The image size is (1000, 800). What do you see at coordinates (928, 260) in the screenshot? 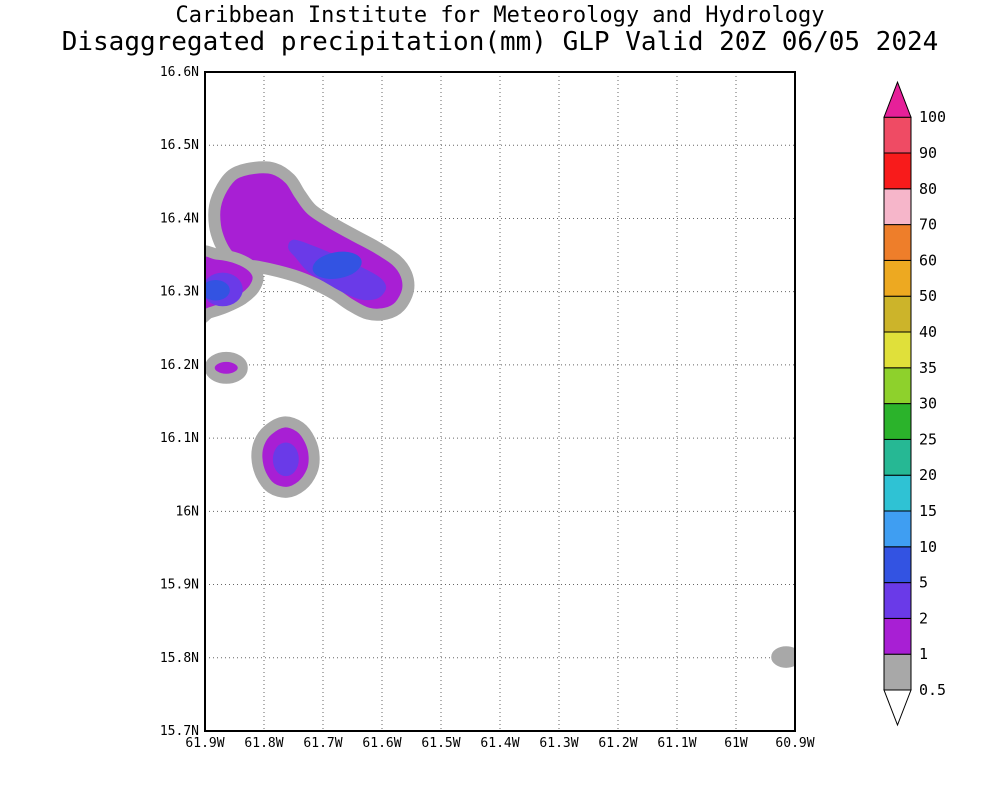
I see `colorbar-label: 60` at bounding box center [928, 260].